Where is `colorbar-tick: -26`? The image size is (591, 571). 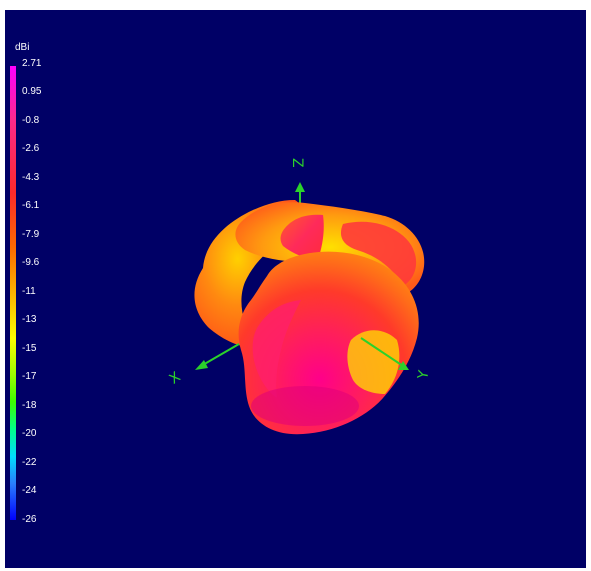
colorbar-tick: -26 is located at coordinates (29, 519).